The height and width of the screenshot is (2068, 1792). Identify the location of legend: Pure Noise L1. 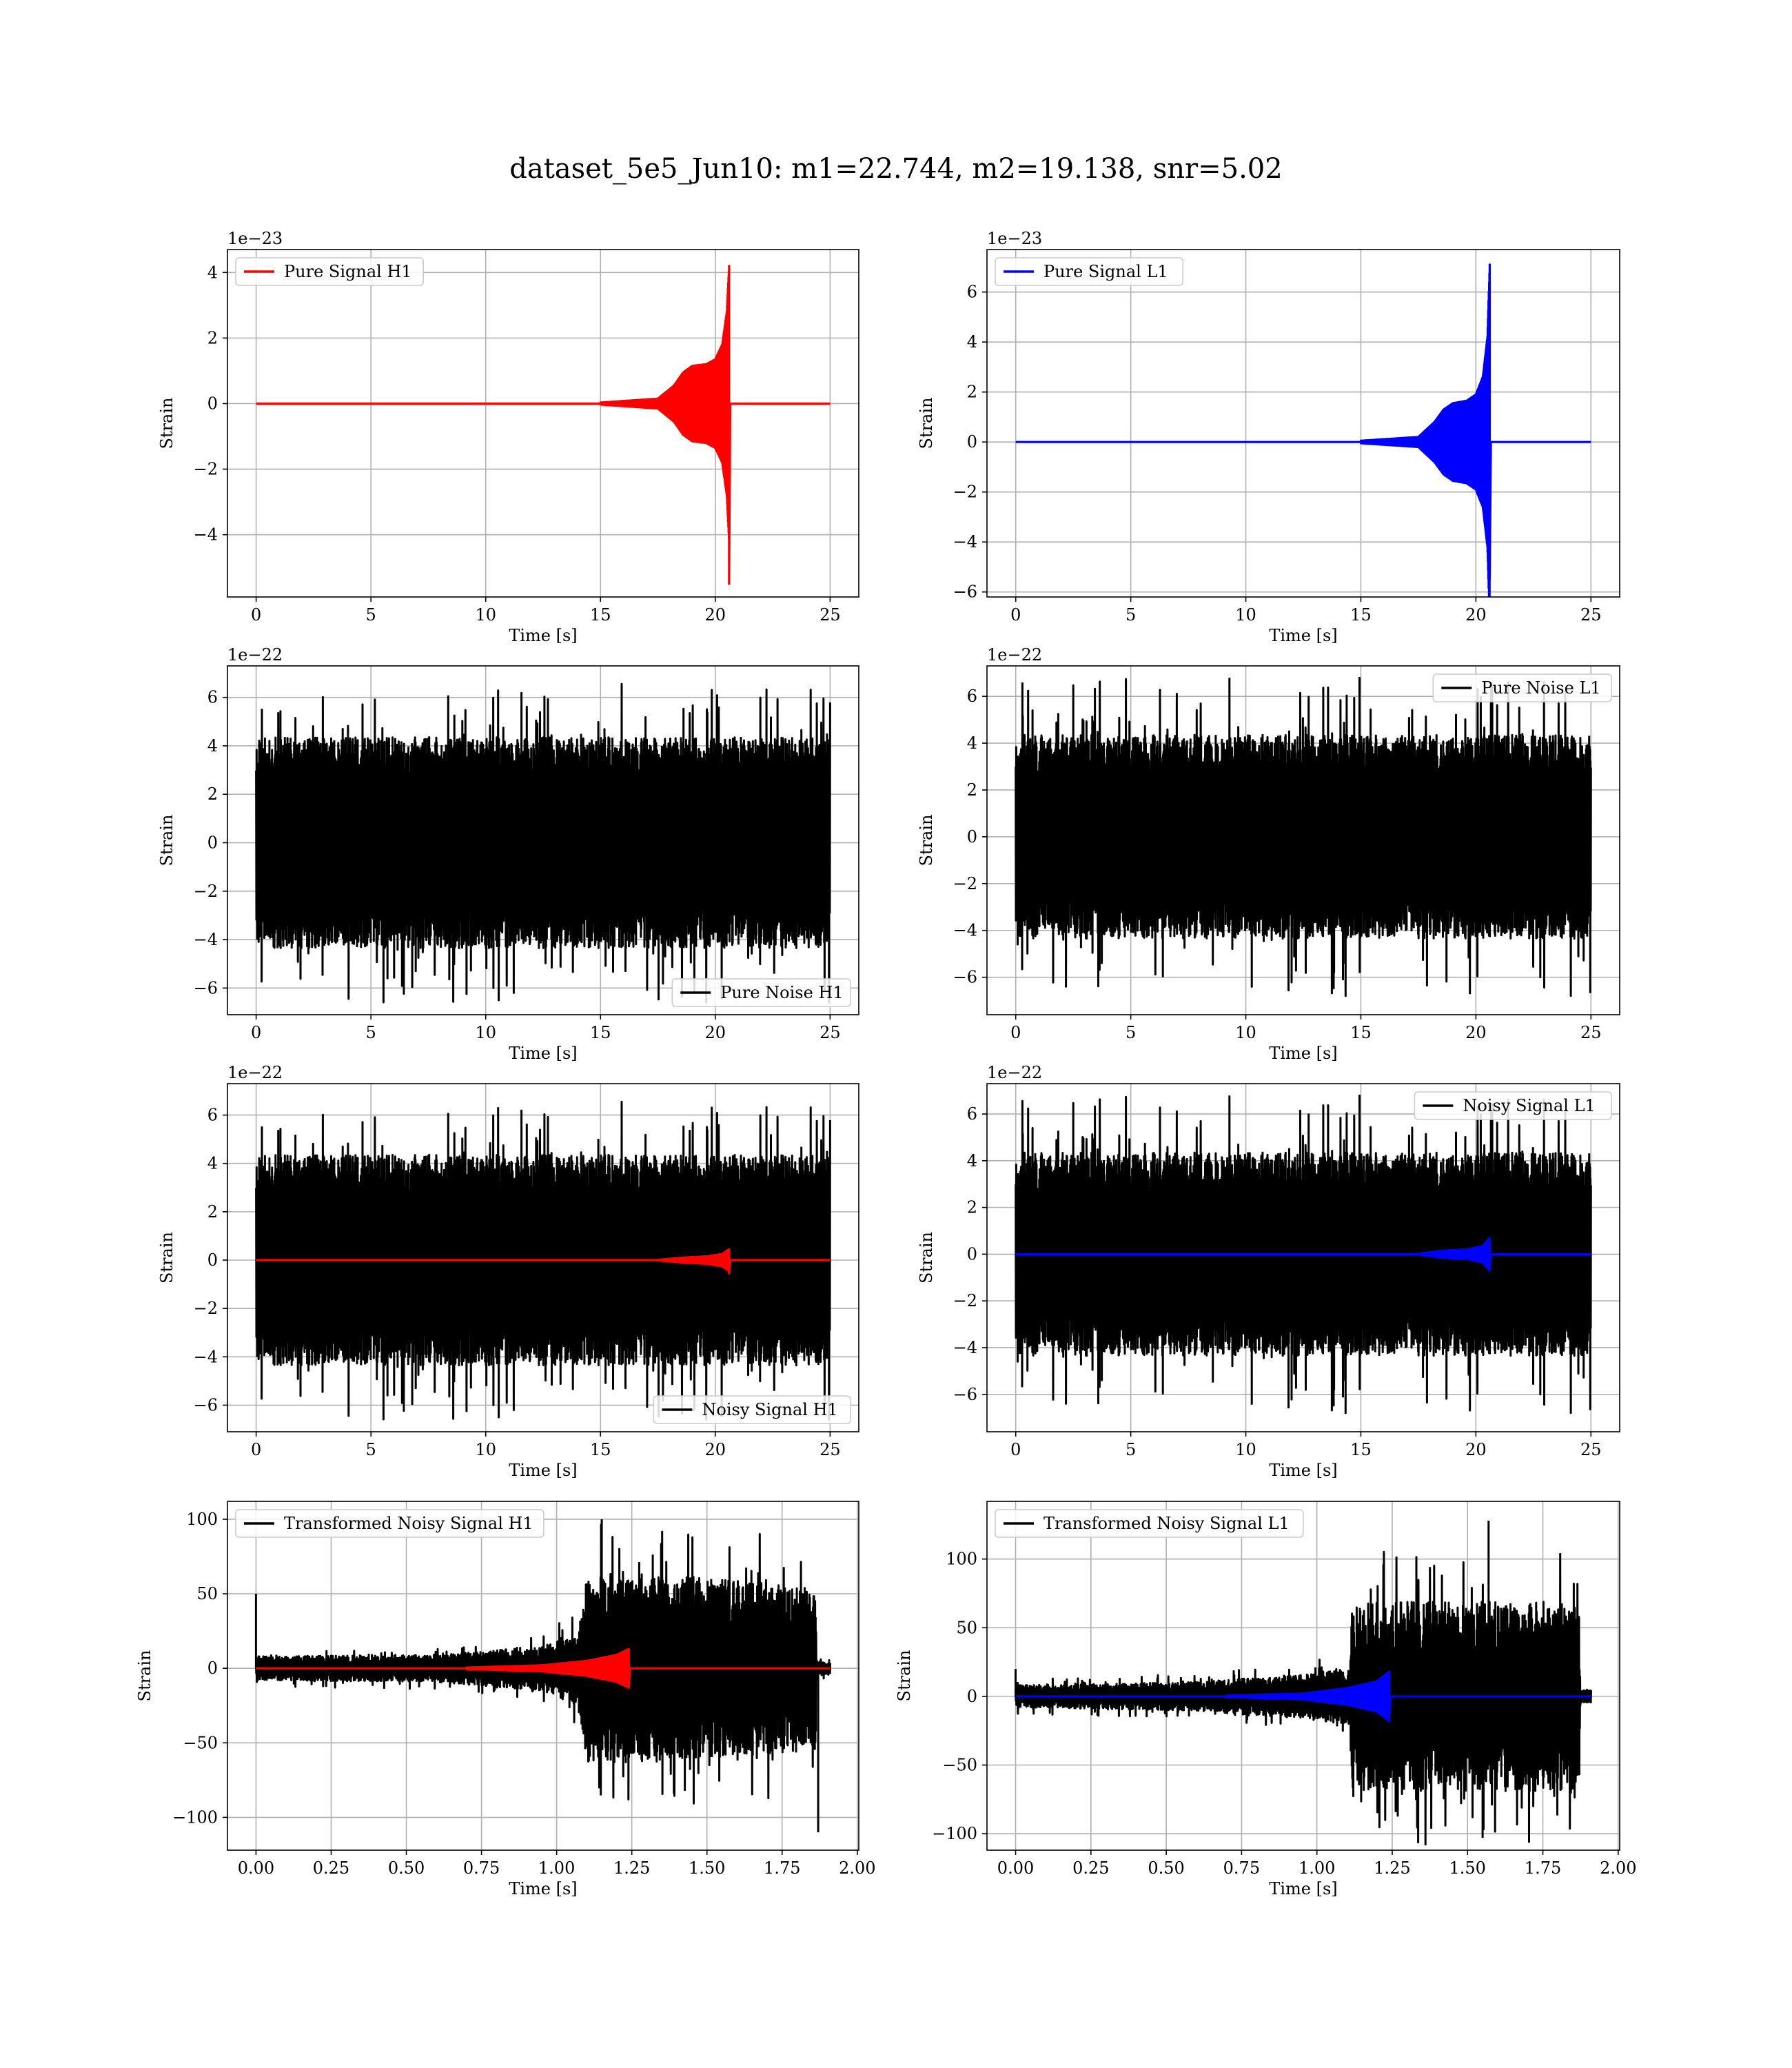
(1522, 687).